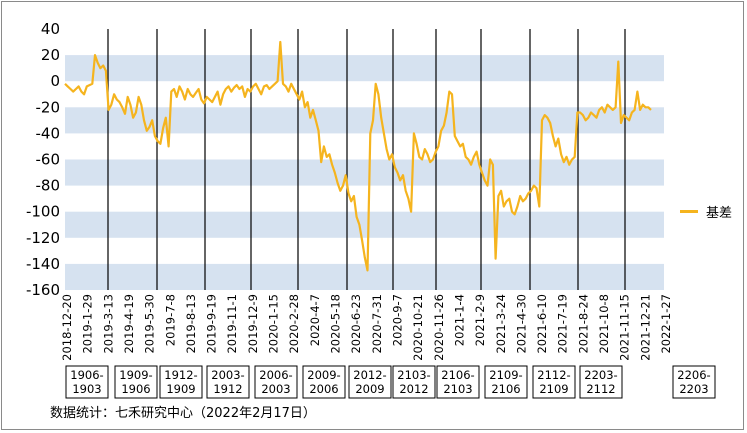 Image resolution: width=747 pixels, height=433 pixels. I want to click on x-tick-label: 2020-4-7, so click(315, 320).